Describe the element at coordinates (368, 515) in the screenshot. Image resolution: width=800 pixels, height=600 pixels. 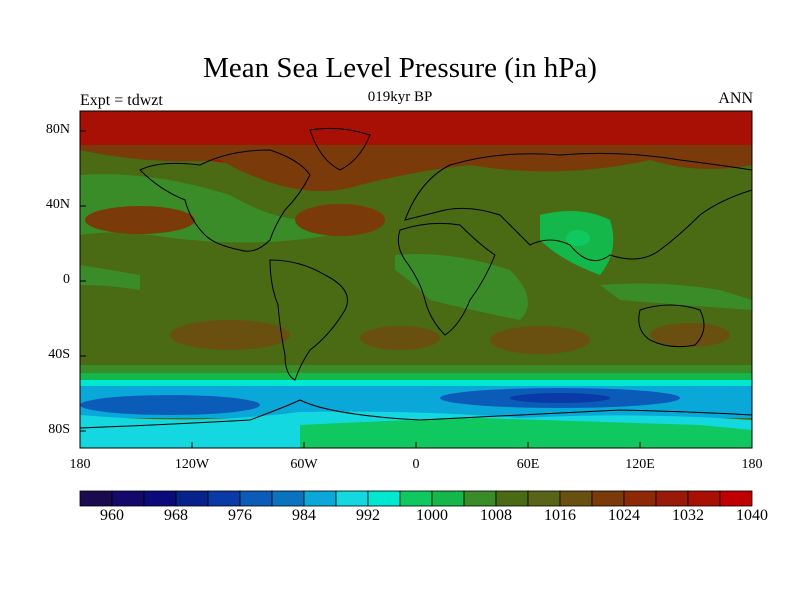
I see `colorbar-label: 992` at that location.